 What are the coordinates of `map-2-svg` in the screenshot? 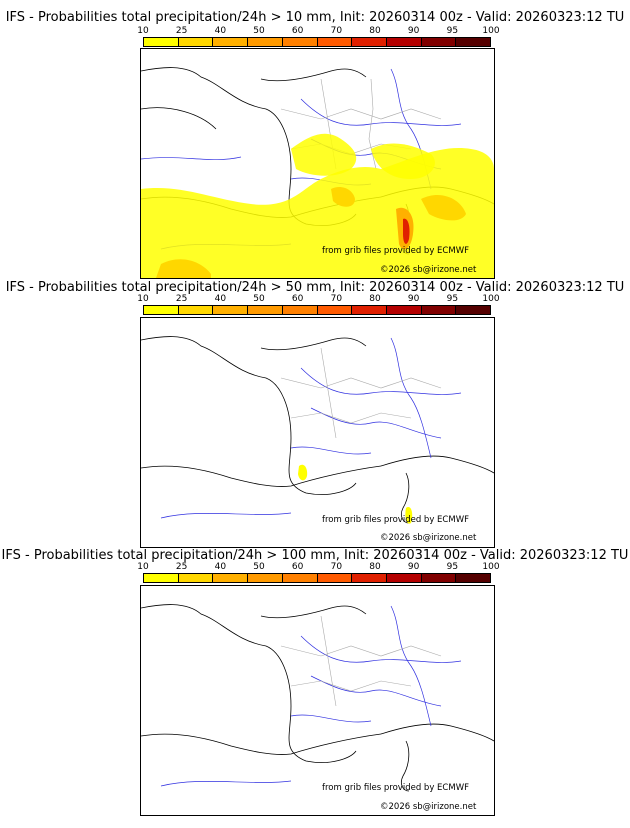 It's located at (317, 430).